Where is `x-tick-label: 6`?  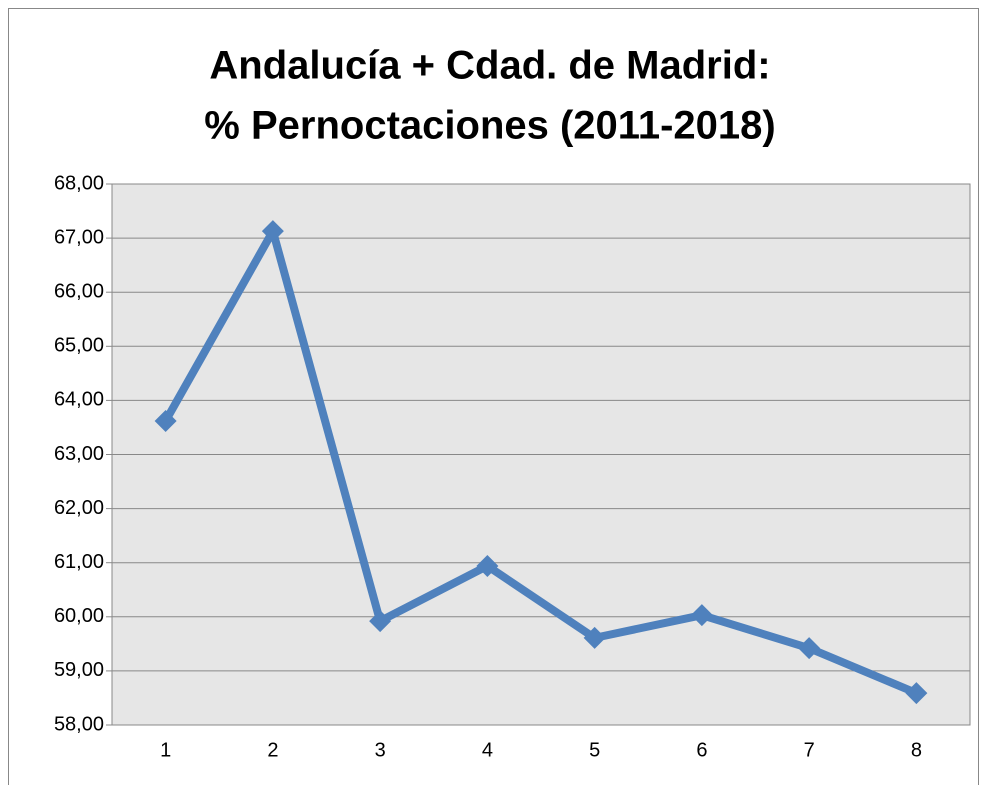
x-tick-label: 6 is located at coordinates (701, 750).